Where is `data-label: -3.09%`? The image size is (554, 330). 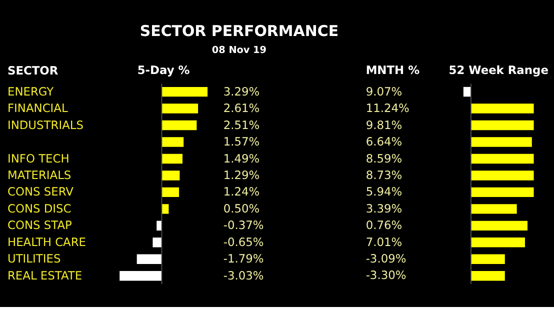 data-label: -3.09% is located at coordinates (386, 259).